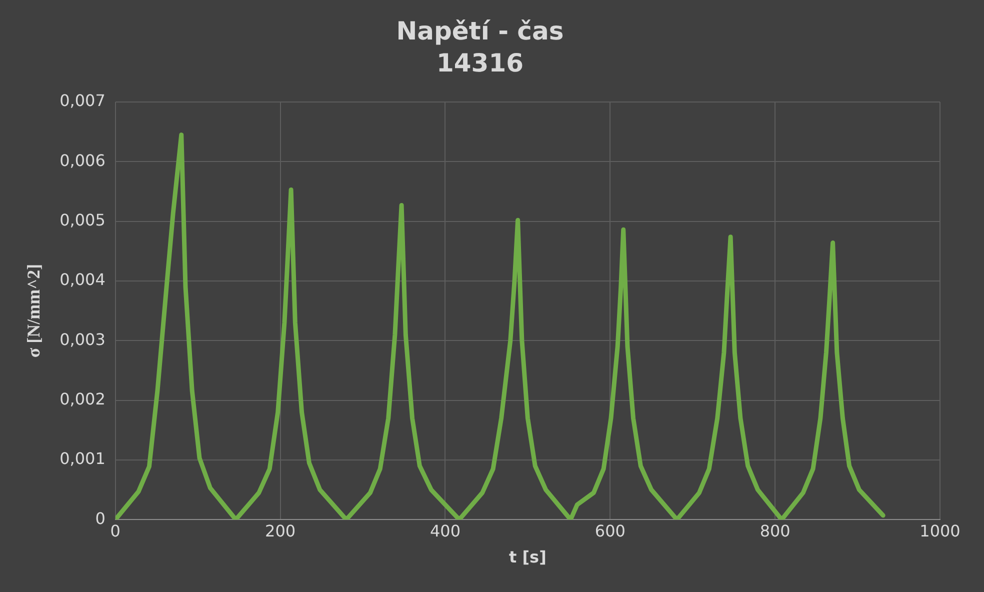 The height and width of the screenshot is (592, 984). Describe the element at coordinates (480, 31) in the screenshot. I see `chart-title: Napětí - čas` at that location.